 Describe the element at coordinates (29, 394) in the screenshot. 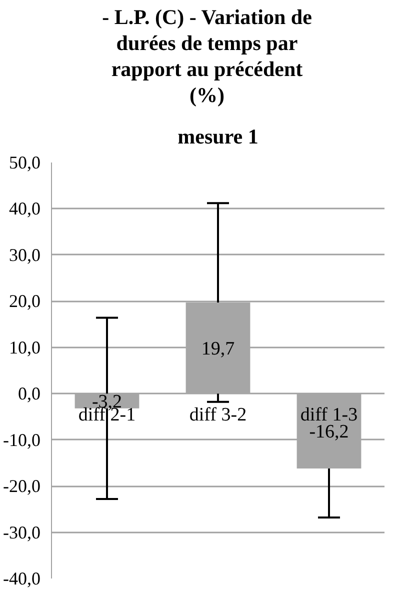

I see `y-tick-label: 0,0` at that location.